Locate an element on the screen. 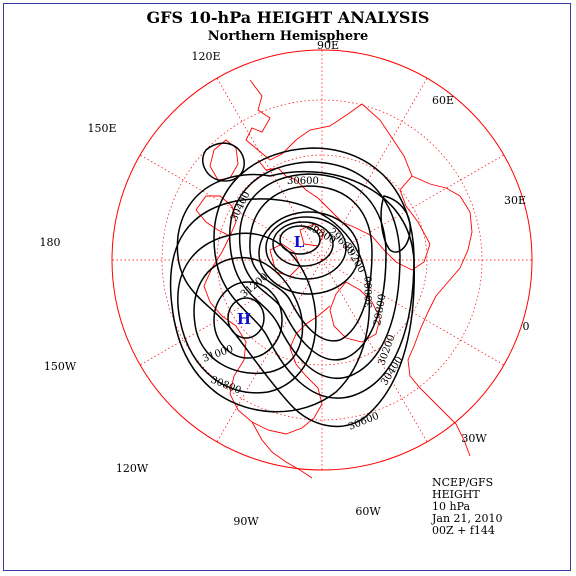  coast-kamchatka is located at coordinates (224, 160).